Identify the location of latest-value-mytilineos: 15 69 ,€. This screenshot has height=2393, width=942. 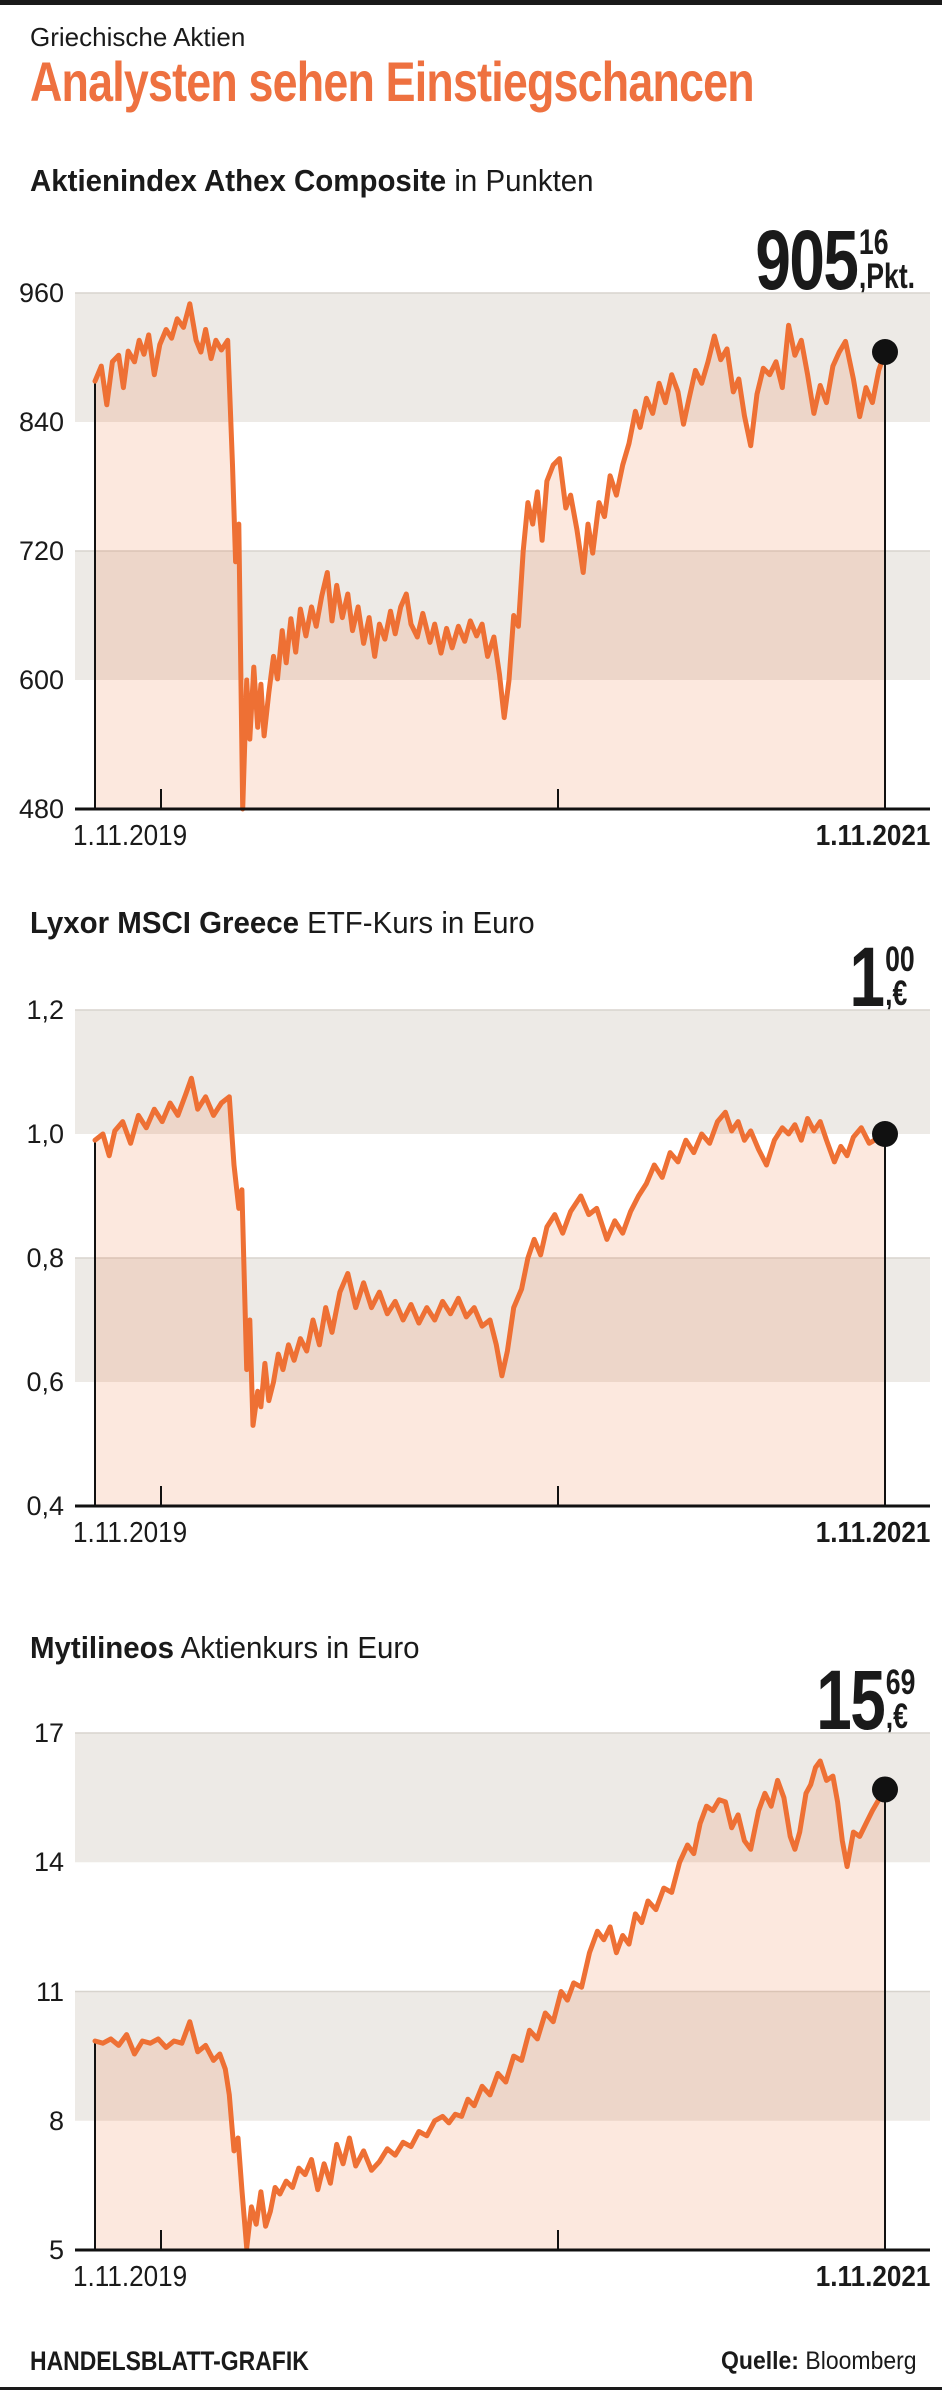
(865, 1700).